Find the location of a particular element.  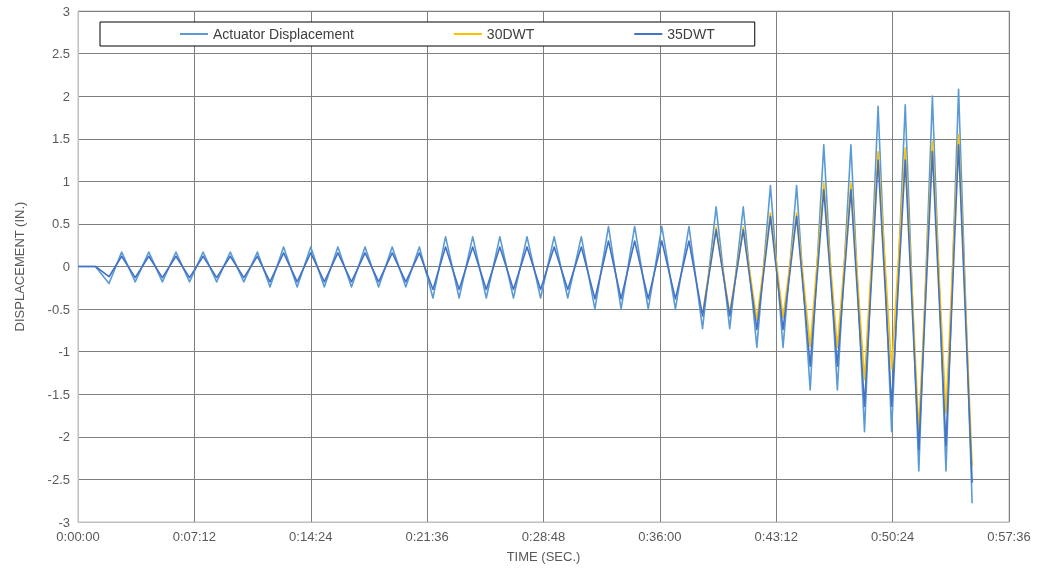

x-tick-label: 0:50:24 is located at coordinates (892, 536).